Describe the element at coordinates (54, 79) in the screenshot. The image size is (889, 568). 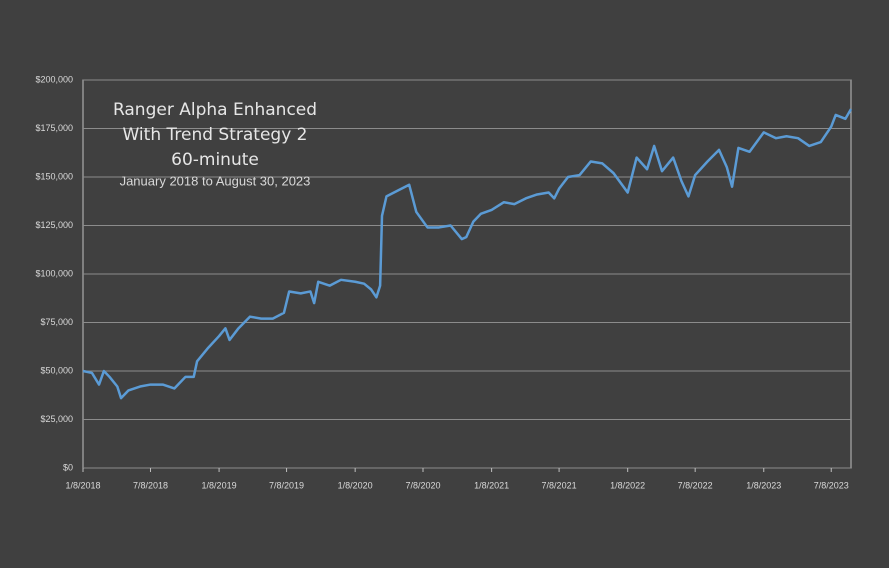
I see `y-tick-label: $200,000` at that location.